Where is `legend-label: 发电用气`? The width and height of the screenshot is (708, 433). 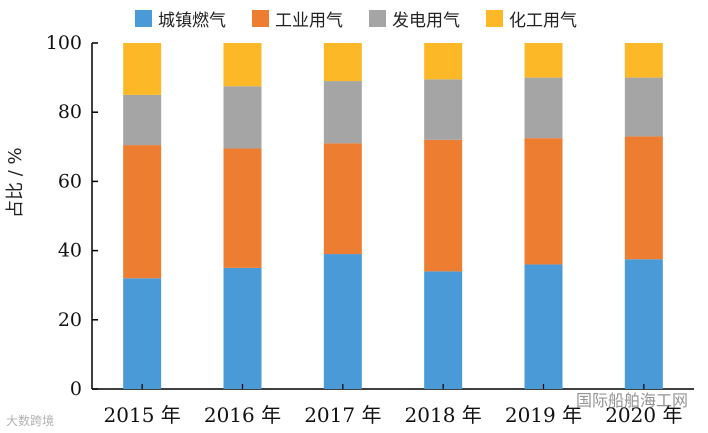
legend-label: 发电用气 is located at coordinates (426, 21).